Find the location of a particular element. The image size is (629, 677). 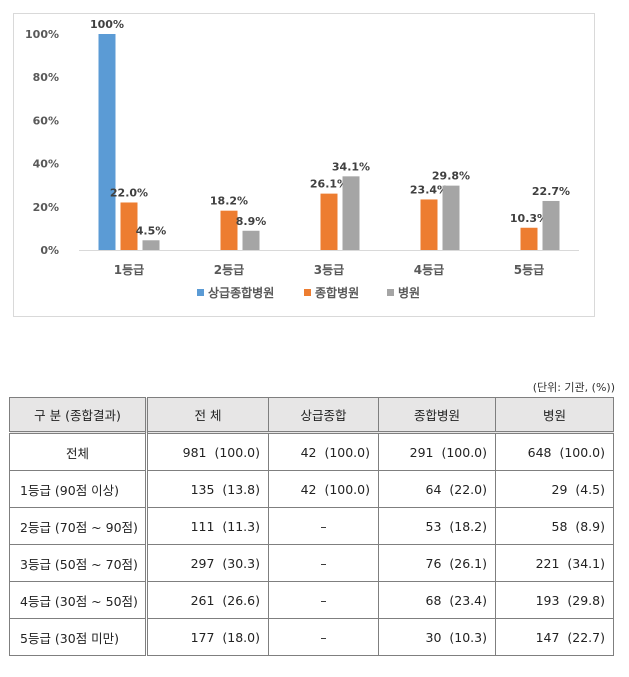

data-label: 22.0% is located at coordinates (129, 192).